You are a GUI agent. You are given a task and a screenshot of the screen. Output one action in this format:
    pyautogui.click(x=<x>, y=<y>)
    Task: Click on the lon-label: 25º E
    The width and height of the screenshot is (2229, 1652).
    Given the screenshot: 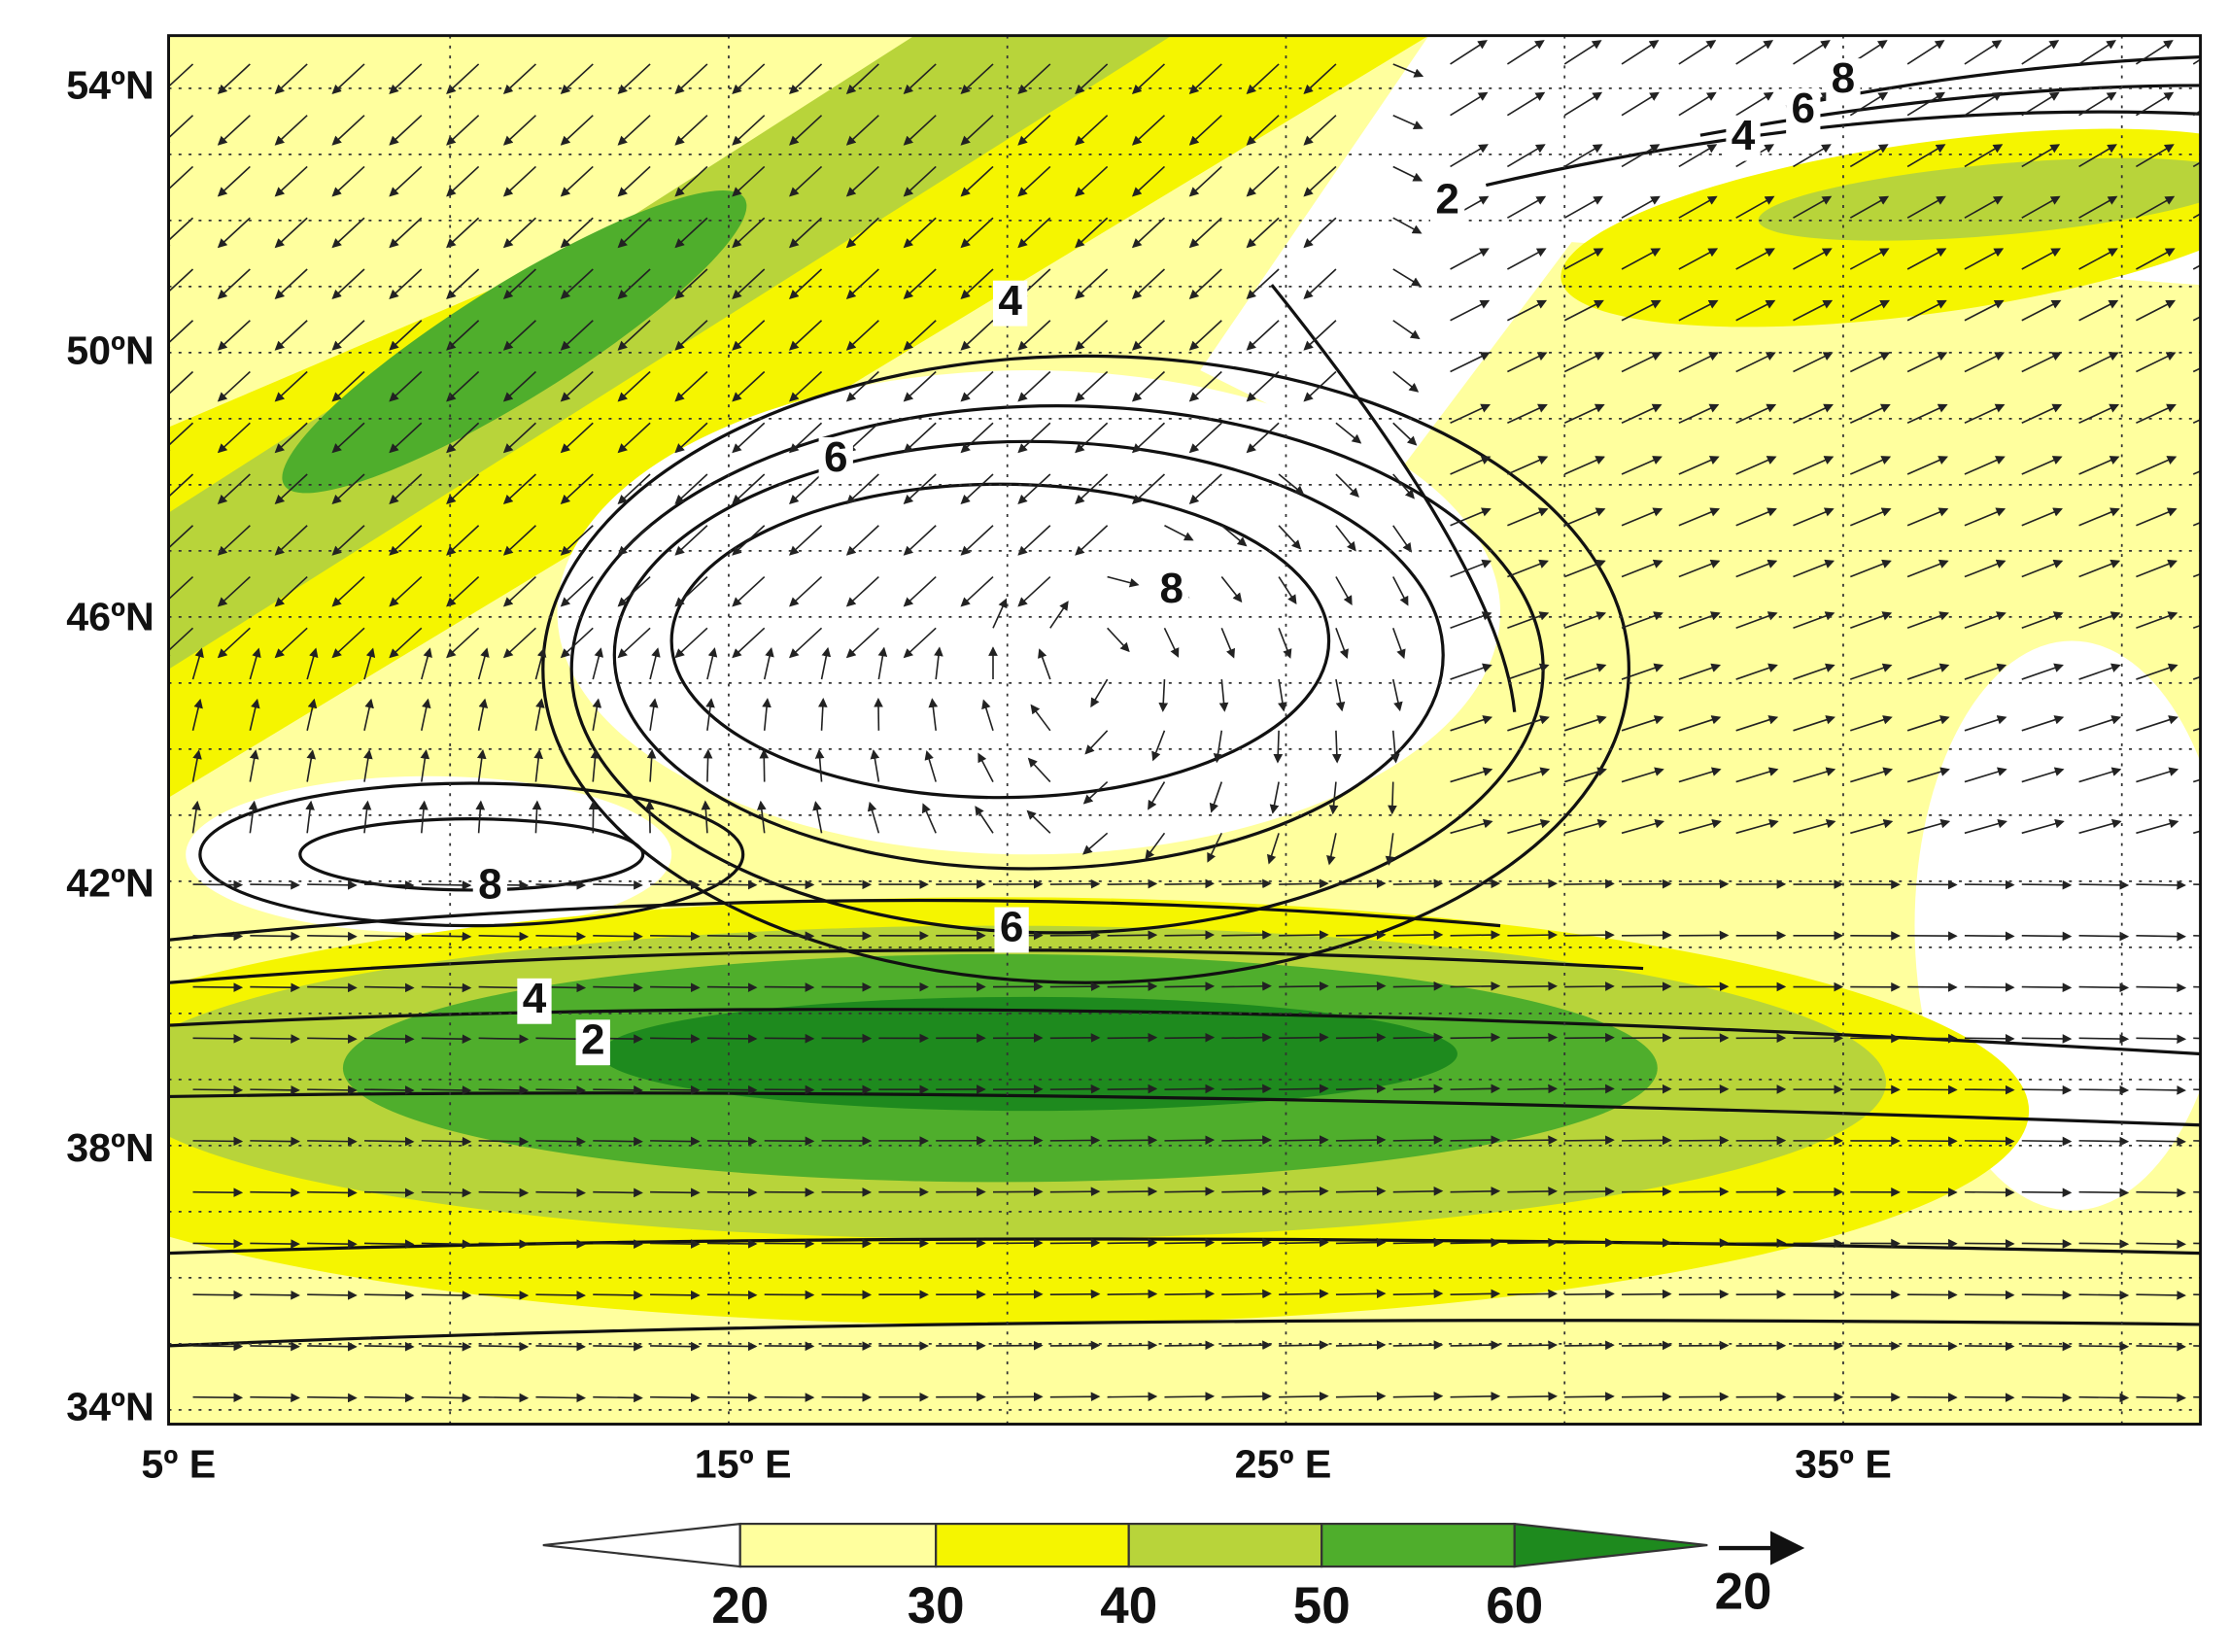 What is the action you would take?
    pyautogui.click(x=1283, y=1464)
    